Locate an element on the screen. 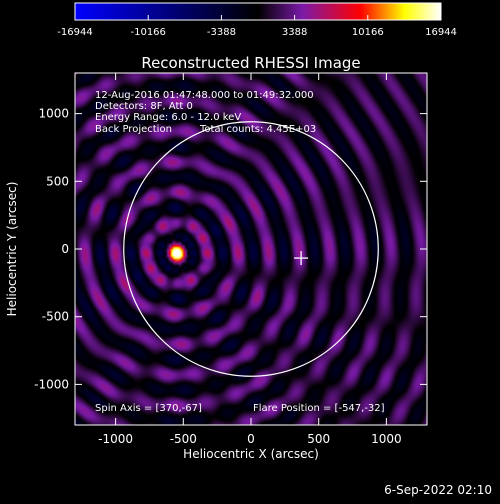 This screenshot has width=500, height=504. annotation-detectors: Detectors: 8F, Att 0 is located at coordinates (144, 106).